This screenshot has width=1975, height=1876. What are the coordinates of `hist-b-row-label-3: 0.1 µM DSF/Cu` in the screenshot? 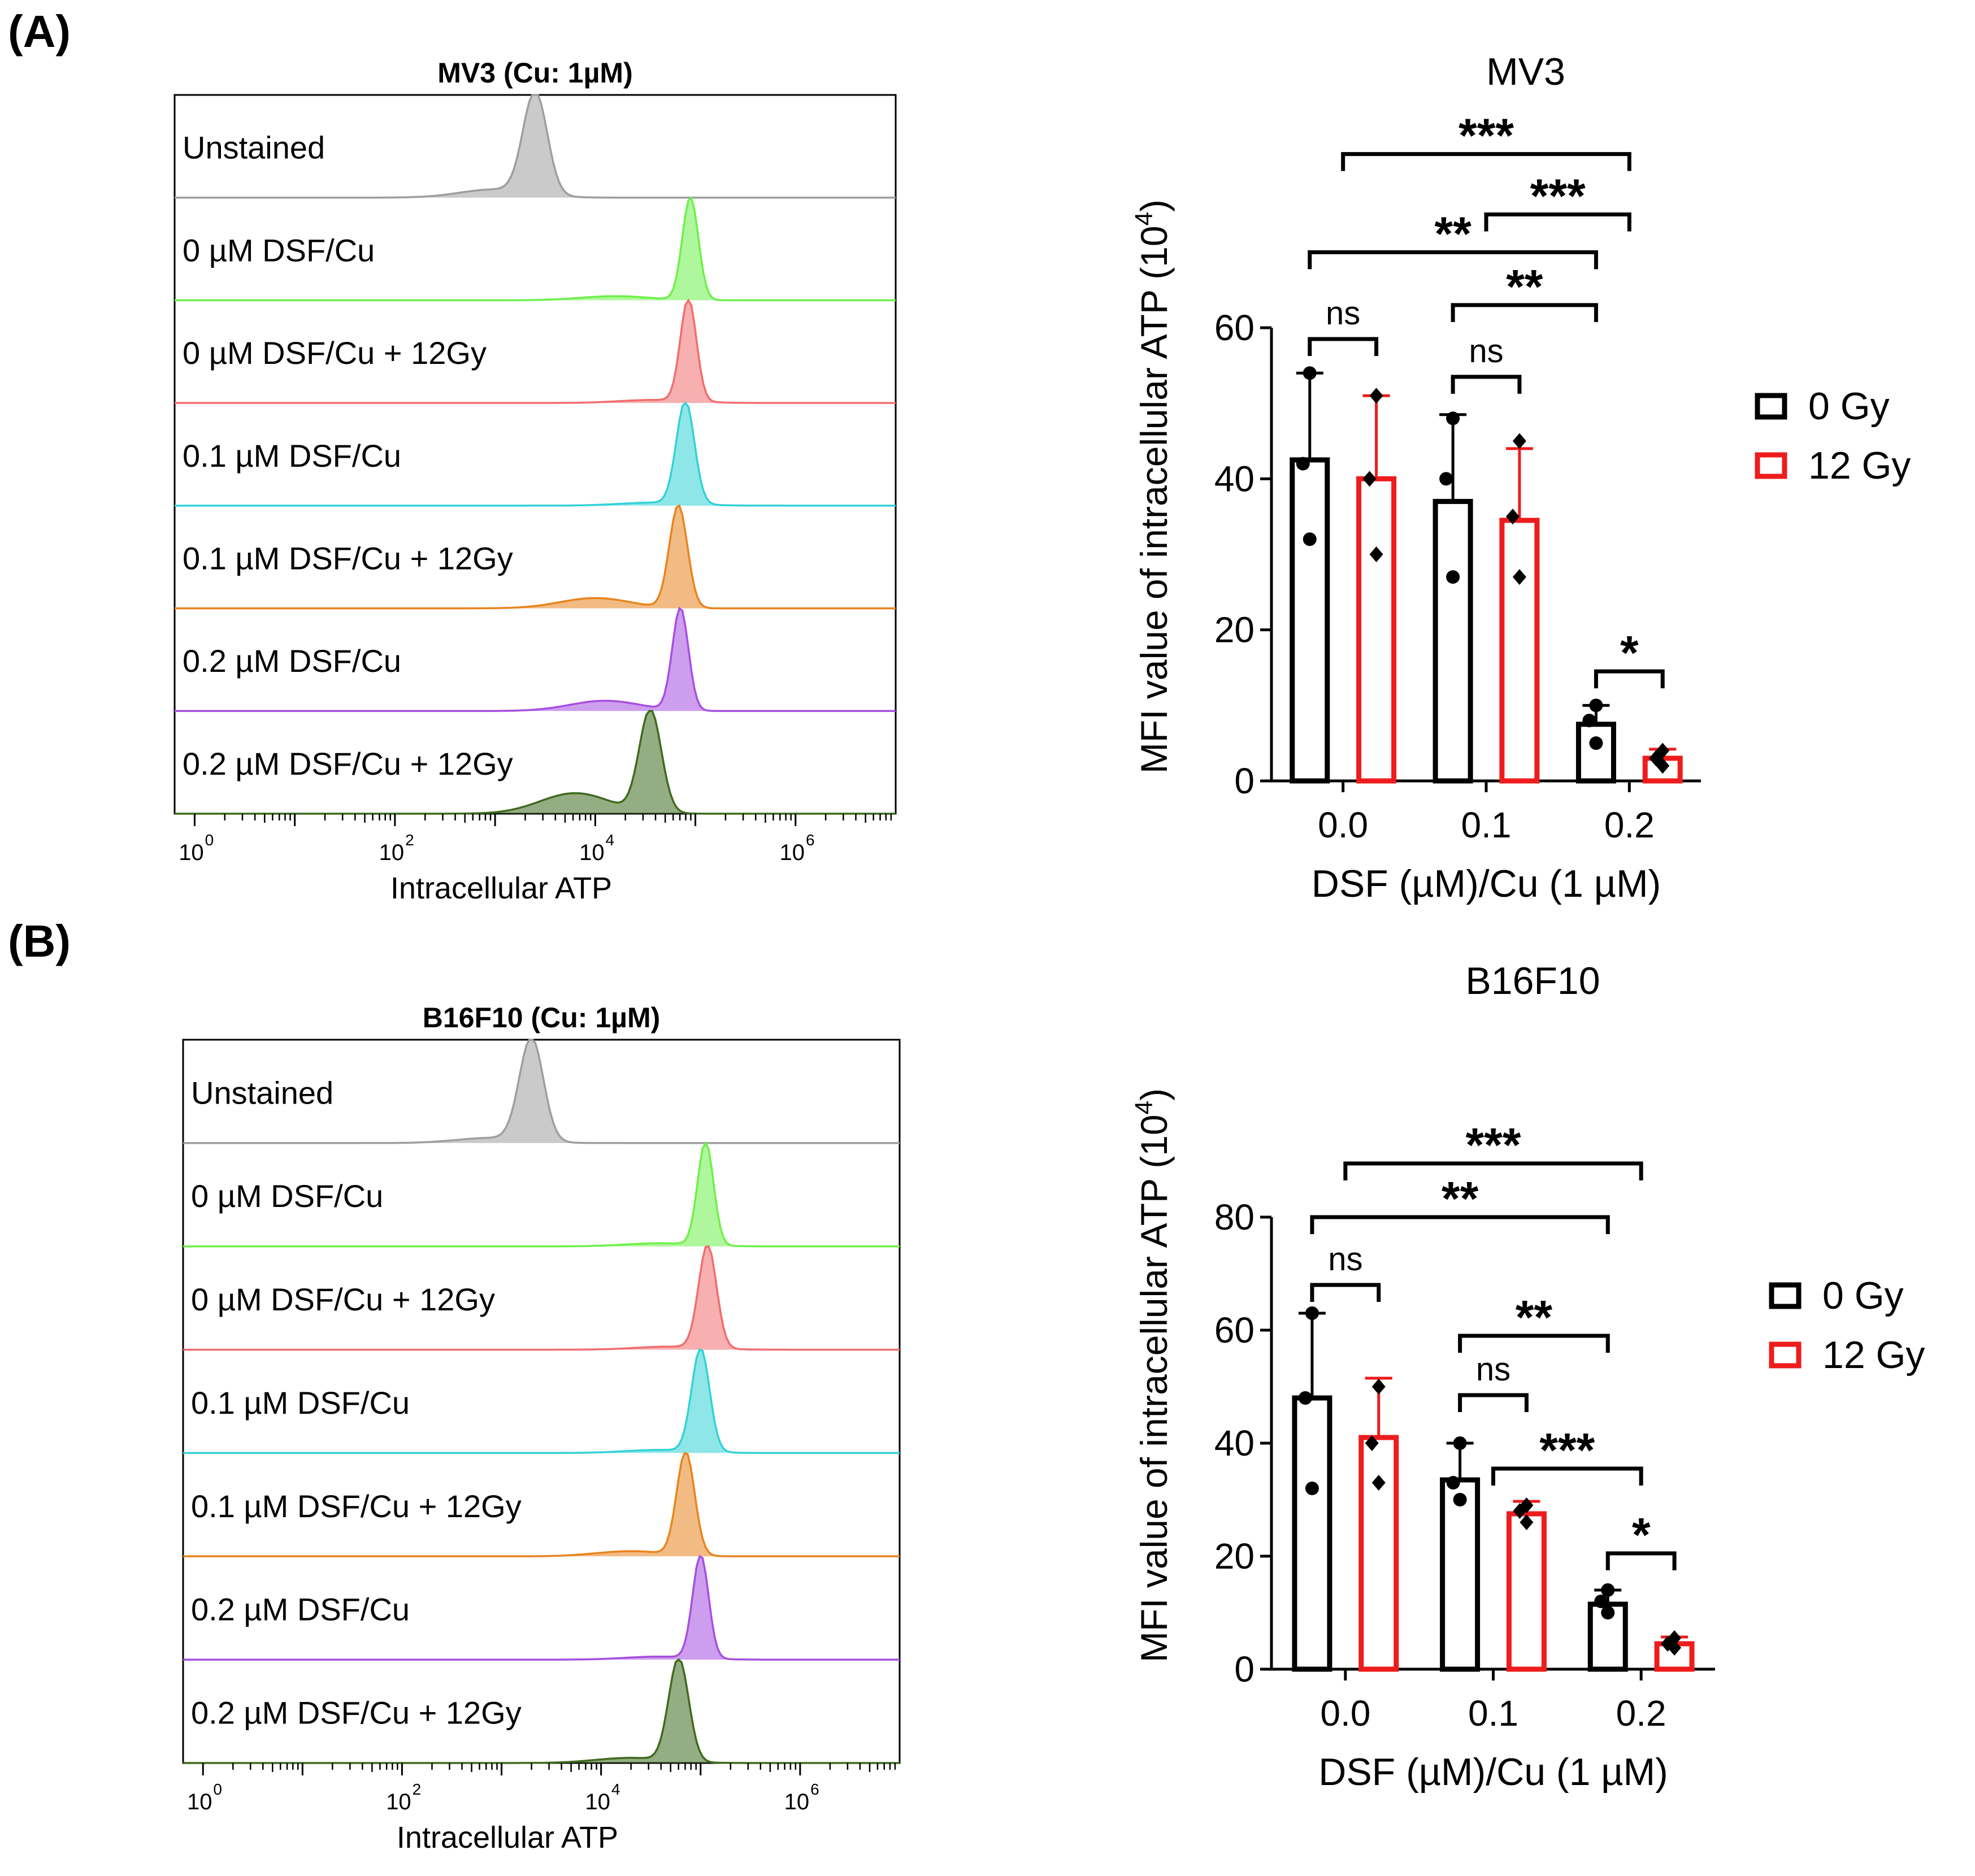 It's located at (300, 1403).